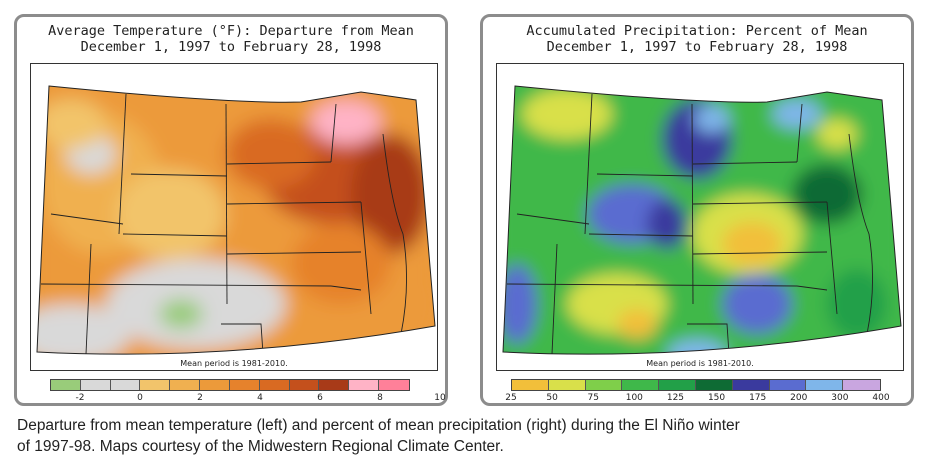 The image size is (927, 475). Describe the element at coordinates (380, 398) in the screenshot. I see `temperature-legend-tick: 8` at that location.